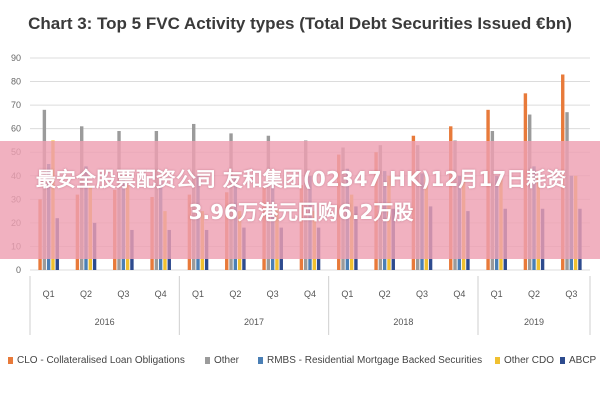 This screenshot has width=600, height=400. What do you see at coordinates (583, 360) in the screenshot?
I see `legend-label: ABCP` at bounding box center [583, 360].